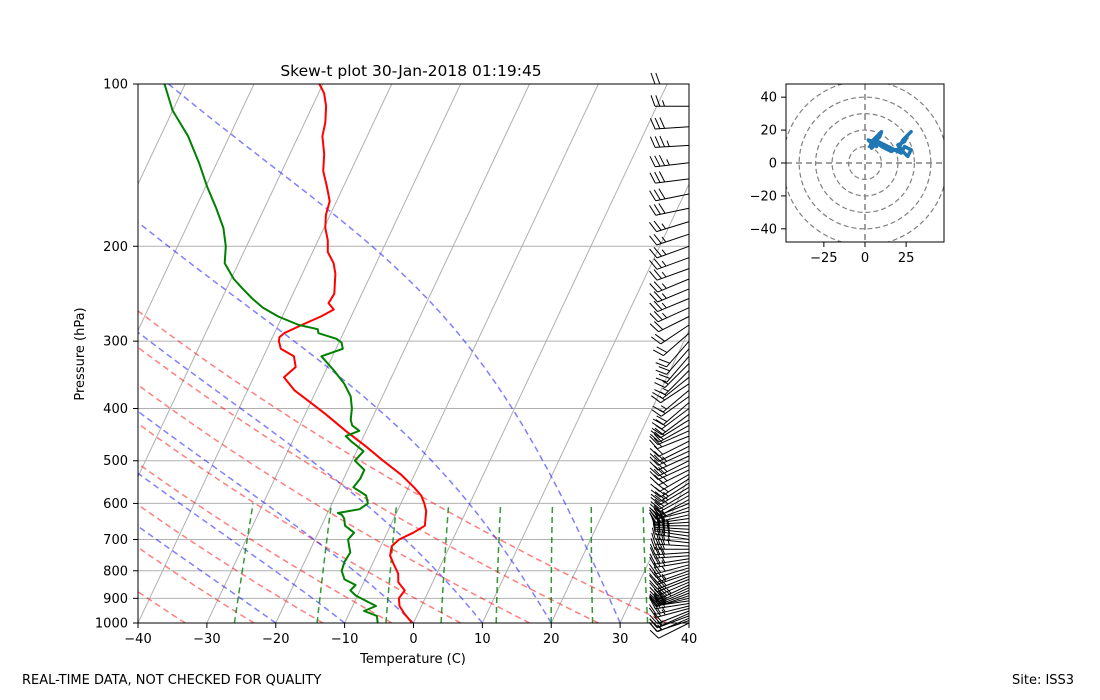  I want to click on hodograph-x-tick-label: −25, so click(823, 258).